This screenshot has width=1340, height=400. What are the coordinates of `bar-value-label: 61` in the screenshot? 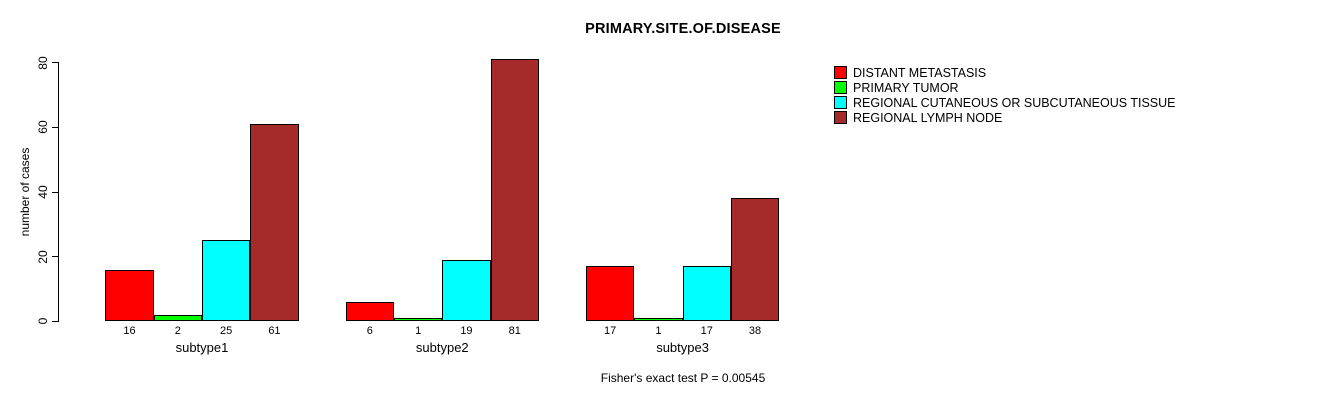 It's located at (274, 331).